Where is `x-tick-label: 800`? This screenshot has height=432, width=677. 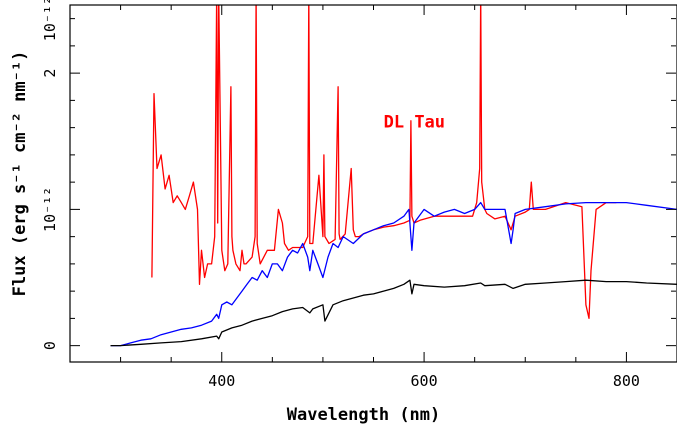
x-tick-label: 800 is located at coordinates (626, 381).